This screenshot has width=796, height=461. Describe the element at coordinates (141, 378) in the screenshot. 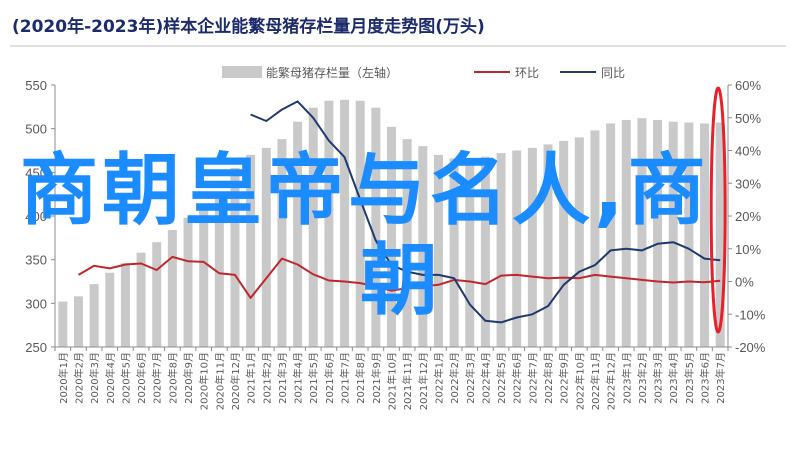

I see `x-tick-label: 2020年6月` at that location.